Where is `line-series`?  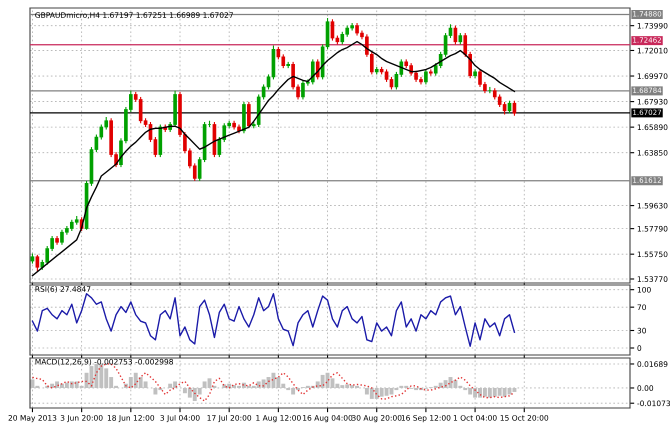
line-series is located at coordinates (274, 320).